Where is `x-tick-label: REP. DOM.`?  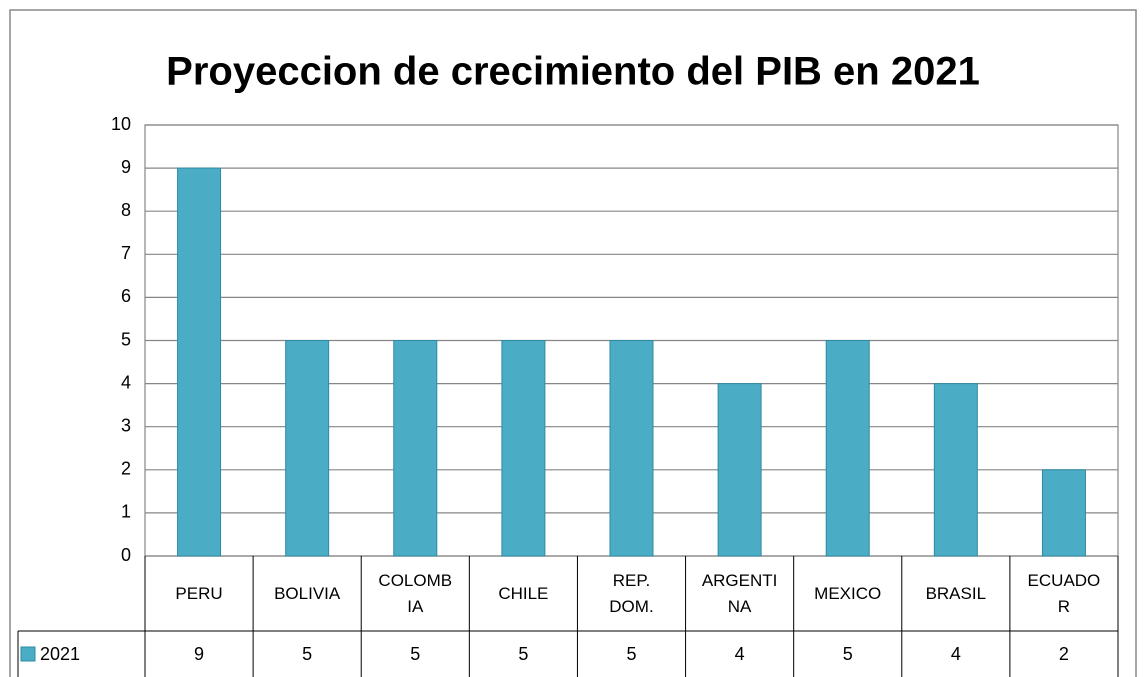
x-tick-label: REP. DOM. is located at coordinates (631, 593).